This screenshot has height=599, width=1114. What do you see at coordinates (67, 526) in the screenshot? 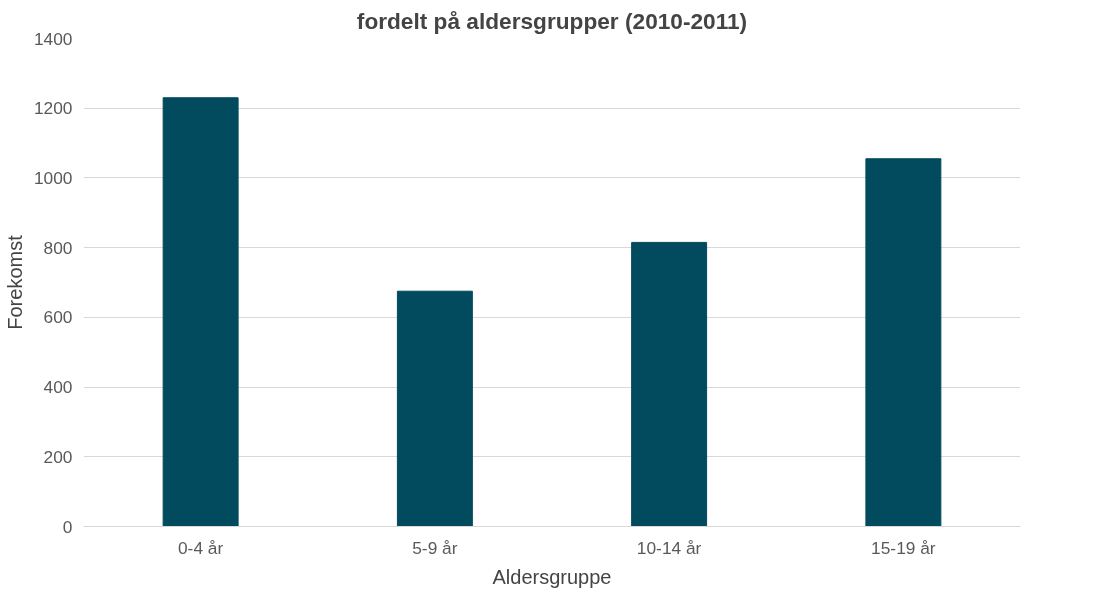
I see `y-tick-label: 0` at bounding box center [67, 526].